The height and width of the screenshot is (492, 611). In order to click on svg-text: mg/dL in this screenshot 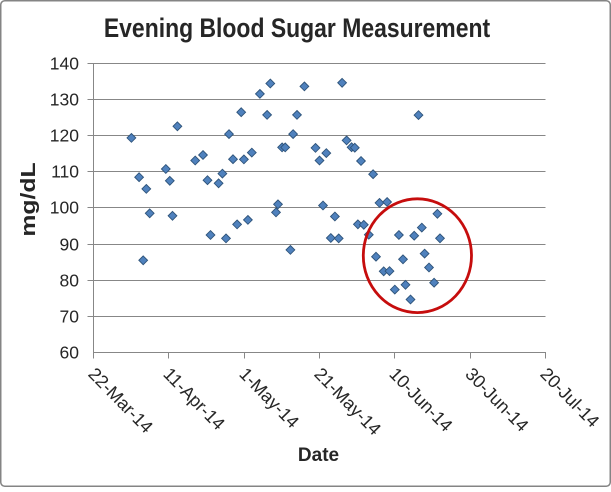, I will do `click(28, 199)`.